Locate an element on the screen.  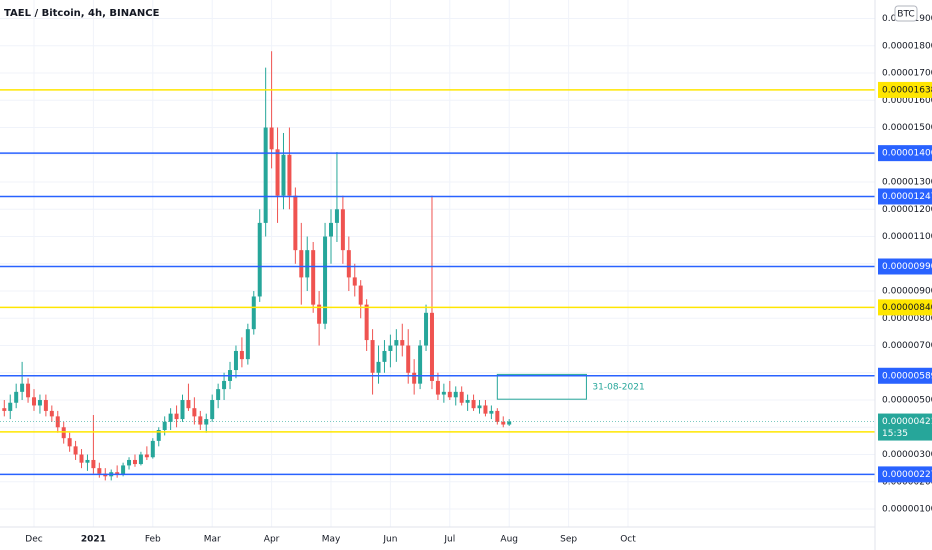
y-tick-label: 0.00000300 is located at coordinates (907, 455).